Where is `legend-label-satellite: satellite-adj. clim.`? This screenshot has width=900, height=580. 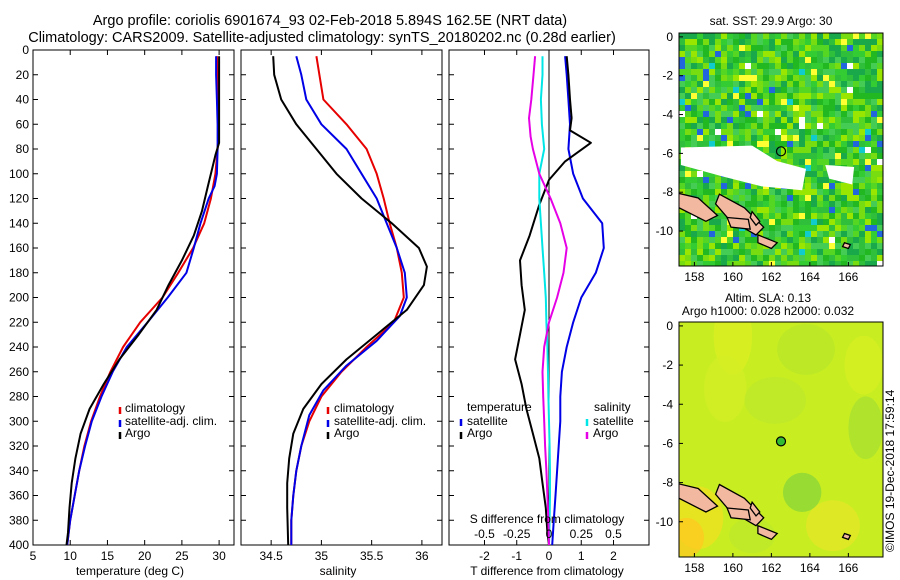 legend-label-satellite: satellite-adj. clim. is located at coordinates (380, 421).